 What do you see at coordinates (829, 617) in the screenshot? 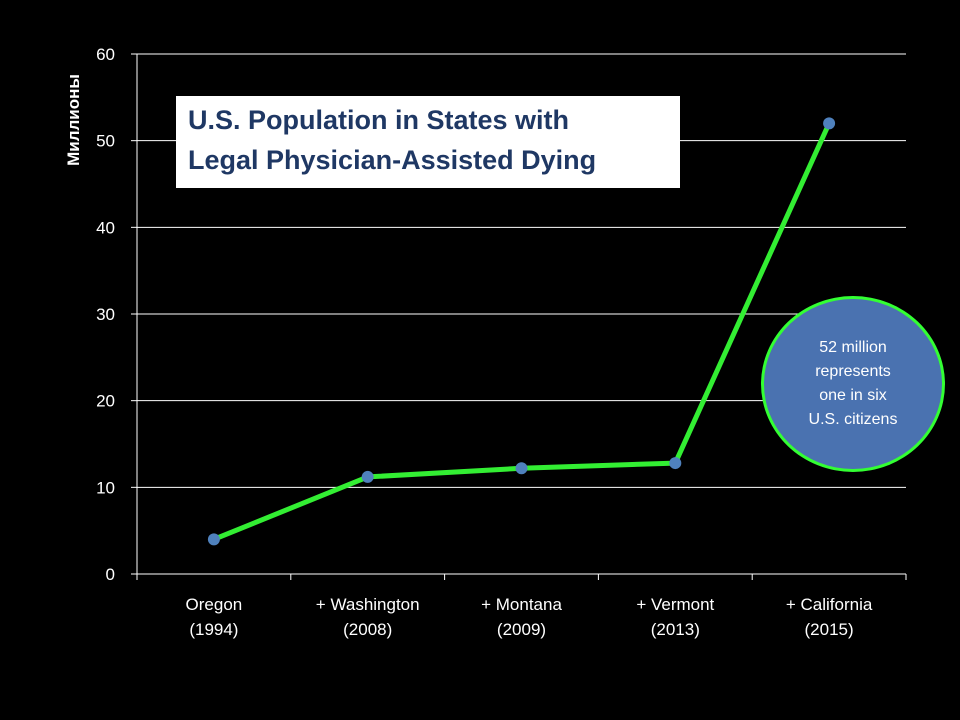
I see `x-tick-label-4: + California (2015)` at bounding box center [829, 617].